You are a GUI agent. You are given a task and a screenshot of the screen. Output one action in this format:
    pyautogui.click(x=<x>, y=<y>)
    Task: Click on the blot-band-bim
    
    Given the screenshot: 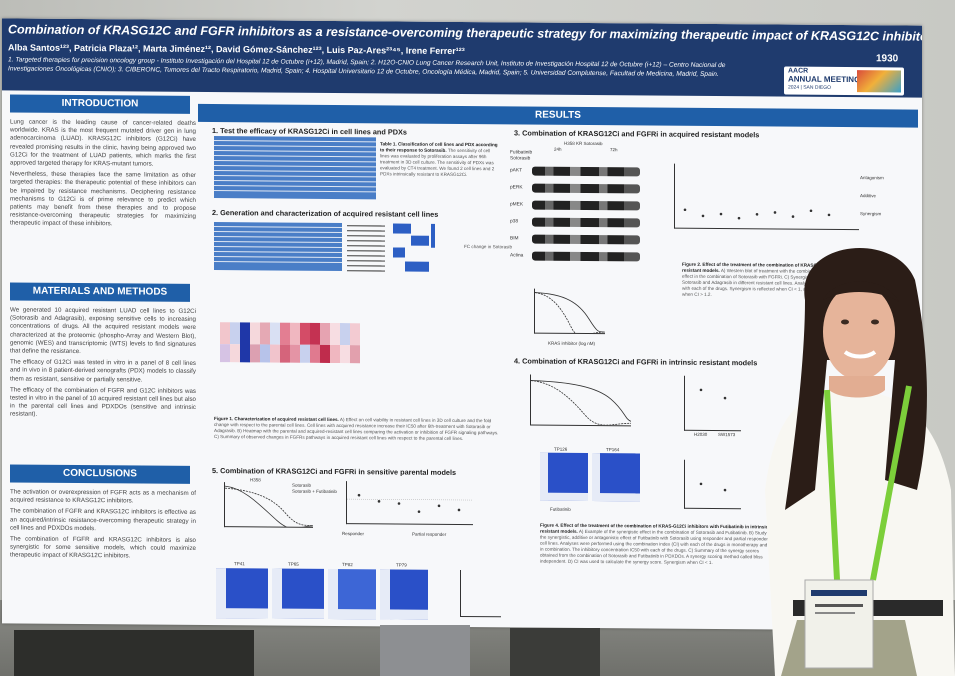 What is the action you would take?
    pyautogui.click(x=586, y=239)
    